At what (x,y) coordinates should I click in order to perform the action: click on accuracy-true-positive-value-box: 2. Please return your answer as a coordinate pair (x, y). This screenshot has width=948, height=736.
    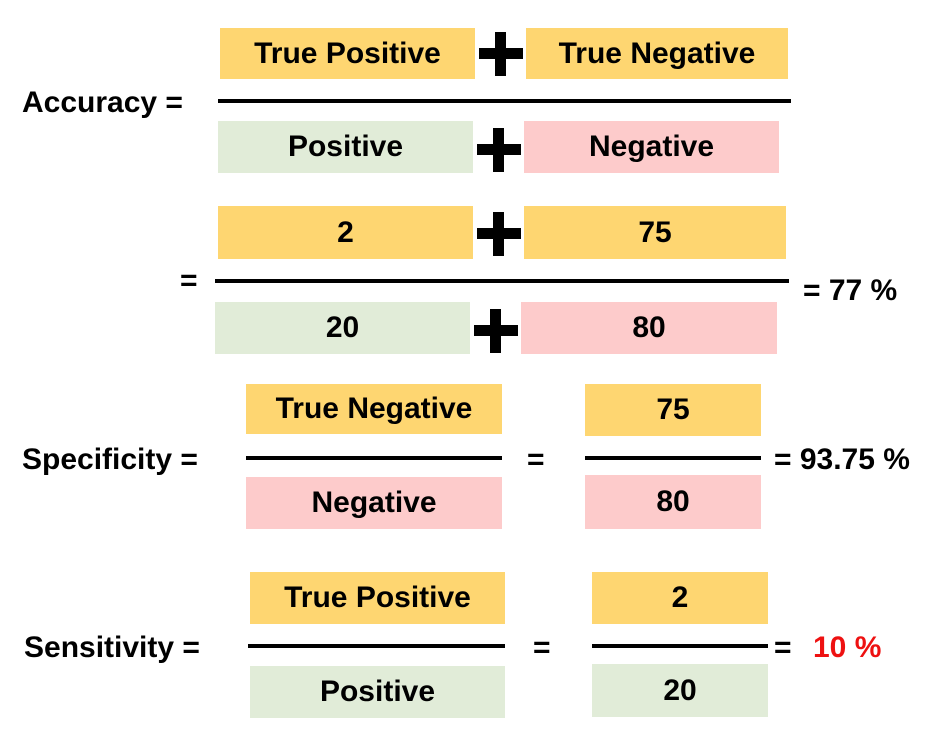
    Looking at the image, I should click on (345, 232).